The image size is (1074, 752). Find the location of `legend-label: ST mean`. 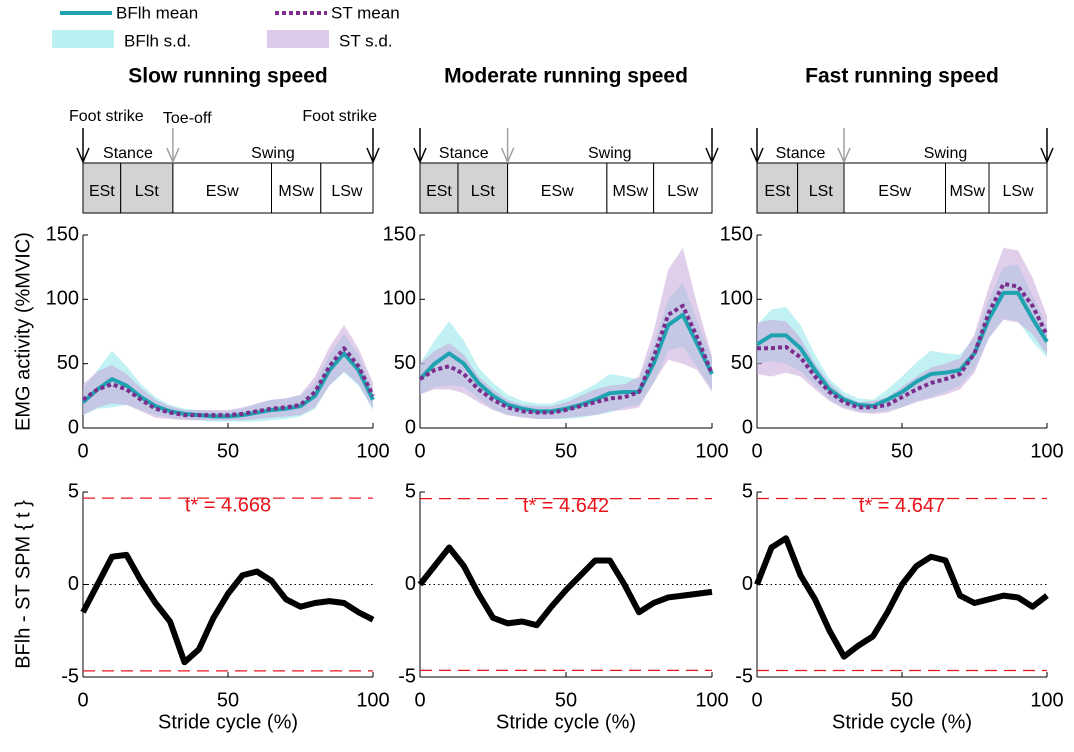

legend-label: ST mean is located at coordinates (365, 12).